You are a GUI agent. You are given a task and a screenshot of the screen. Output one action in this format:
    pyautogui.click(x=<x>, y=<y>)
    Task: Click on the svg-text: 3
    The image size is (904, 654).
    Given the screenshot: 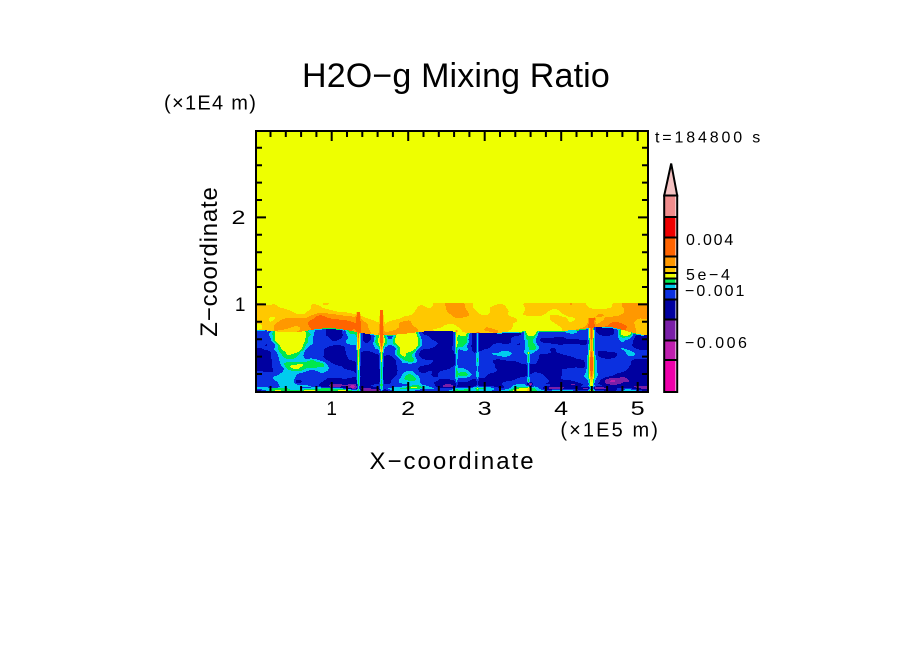 What is the action you would take?
    pyautogui.click(x=485, y=409)
    